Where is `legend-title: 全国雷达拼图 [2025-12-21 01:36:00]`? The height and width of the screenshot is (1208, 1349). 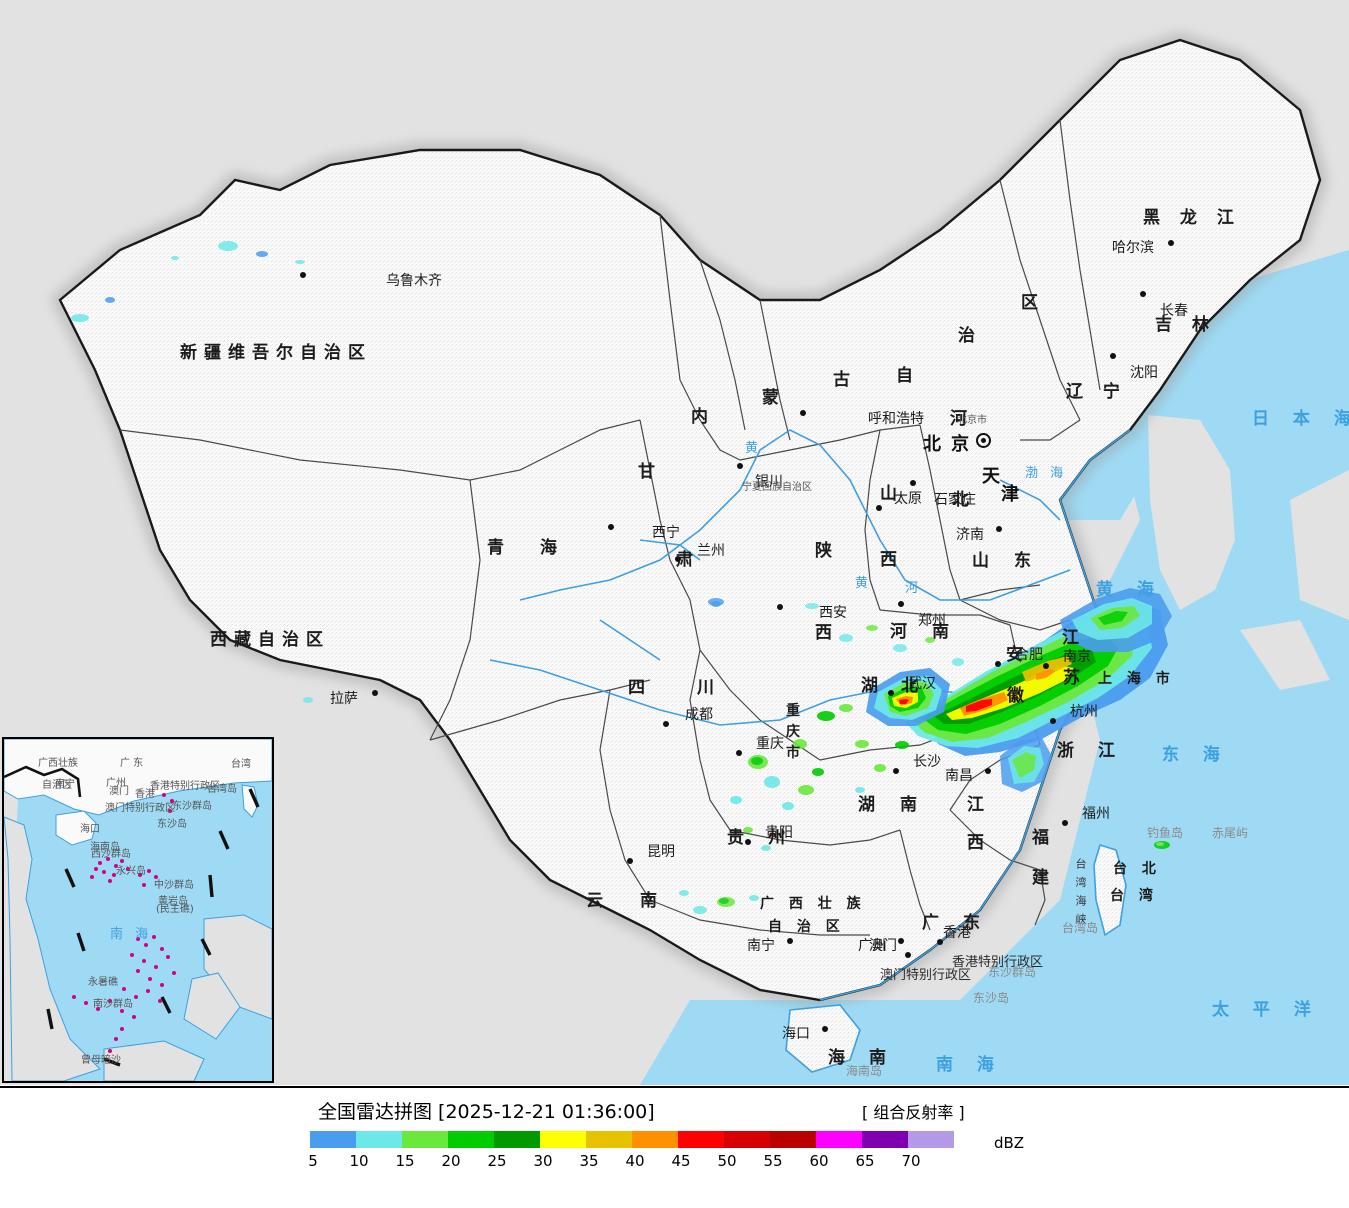 legend-title: 全国雷达拼图 [2025-12-21 01:36:00] is located at coordinates (486, 1112).